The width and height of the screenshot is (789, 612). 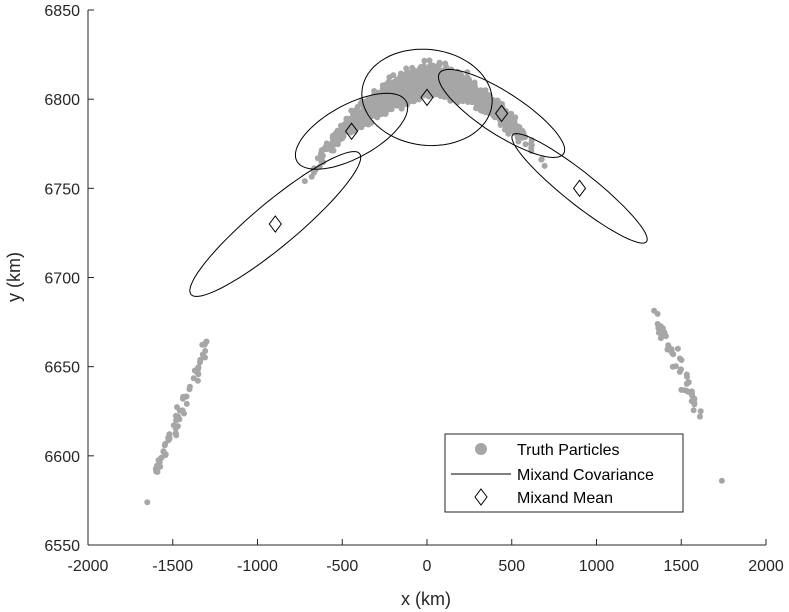 I want to click on x-tick-label--2000: -2000, so click(x=88, y=566).